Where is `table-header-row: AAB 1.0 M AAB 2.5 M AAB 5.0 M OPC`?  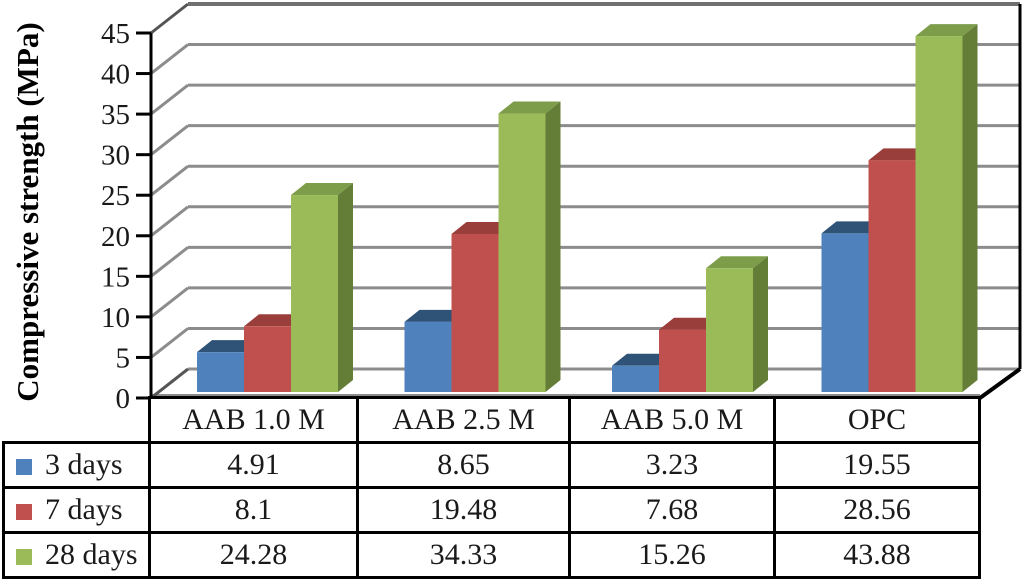
table-header-row: AAB 1.0 M AAB 2.5 M AAB 5.0 M OPC is located at coordinates (492, 420).